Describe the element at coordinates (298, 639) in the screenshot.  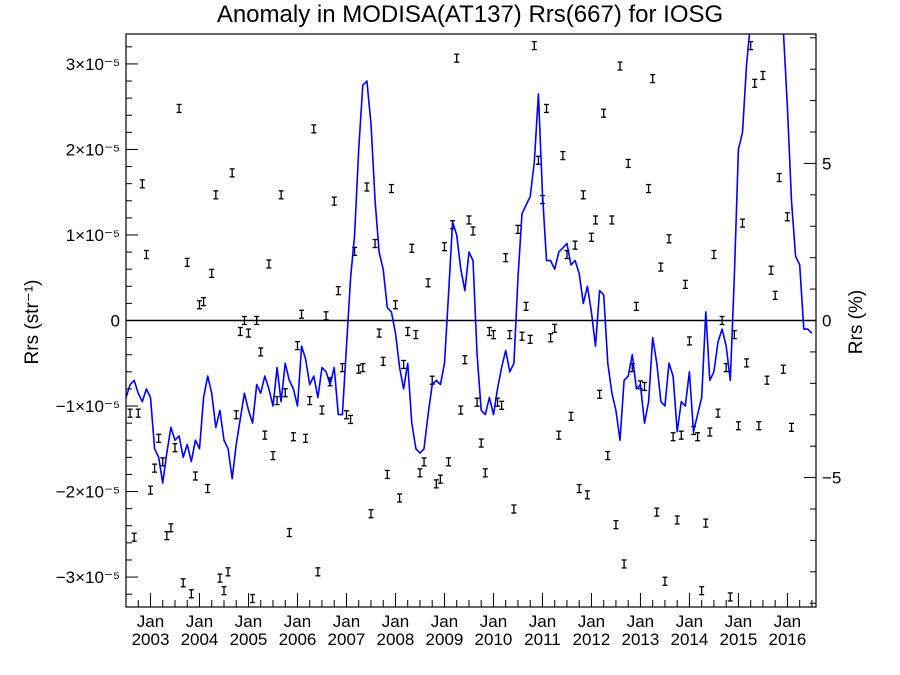
I see `x-tick-year-label: 2006` at that location.